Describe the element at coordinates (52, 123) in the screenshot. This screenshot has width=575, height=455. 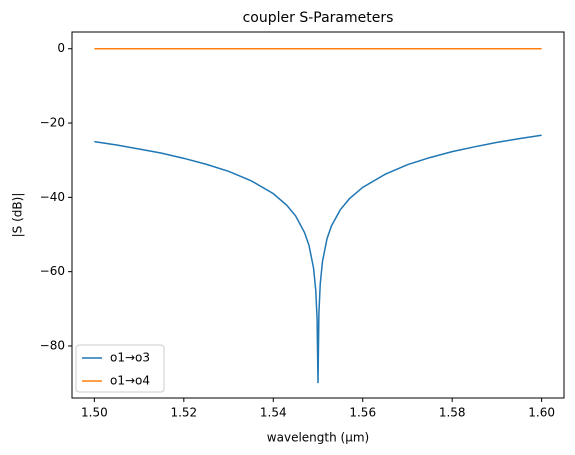
I see `y-tick-label: −20` at that location.